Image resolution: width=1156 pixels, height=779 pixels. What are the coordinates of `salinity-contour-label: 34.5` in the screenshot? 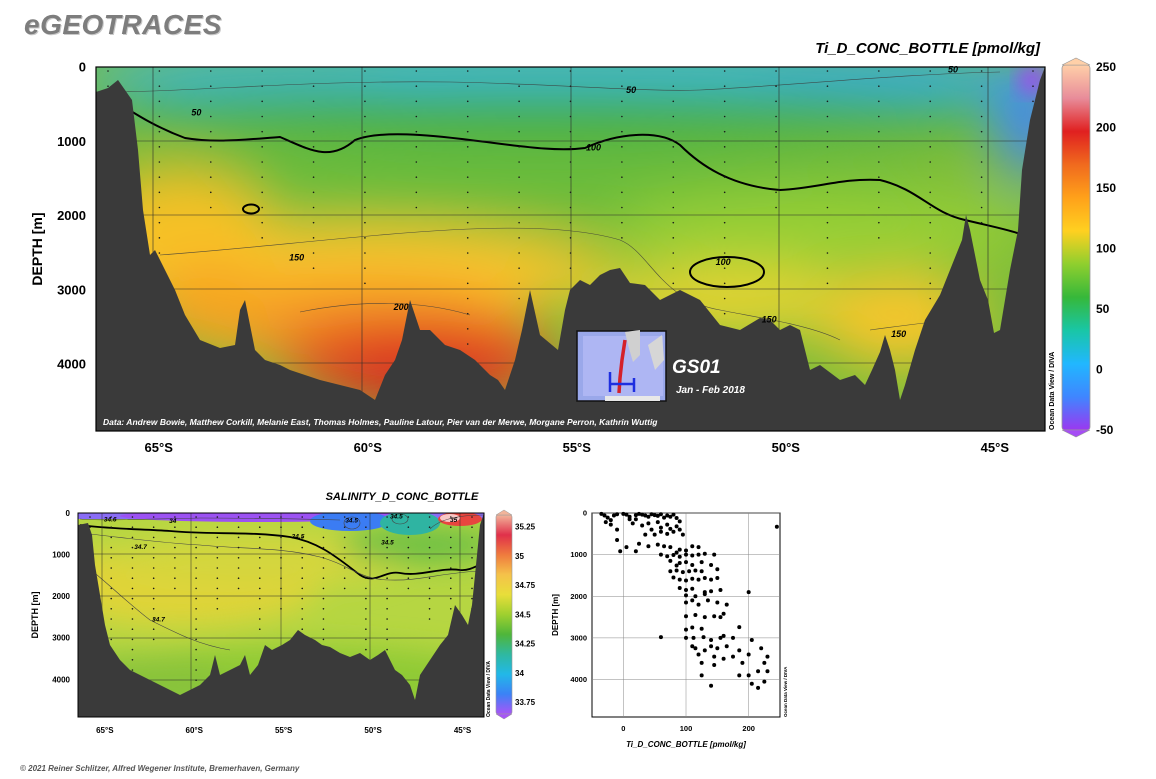 It's located at (298, 537).